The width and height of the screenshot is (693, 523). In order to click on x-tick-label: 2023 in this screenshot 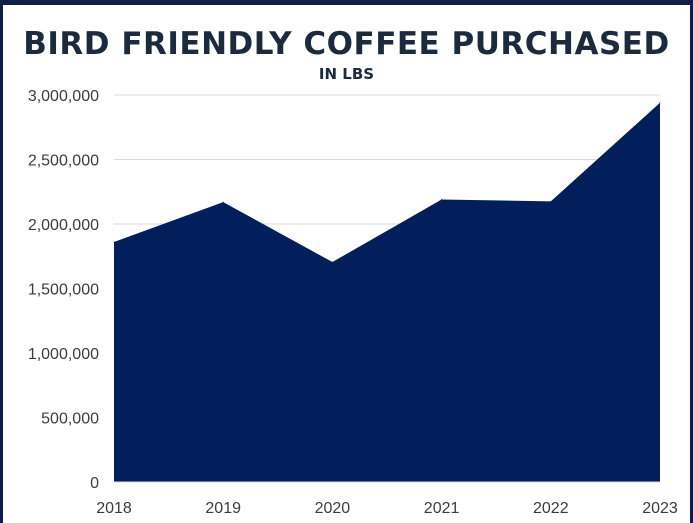, I will do `click(660, 508)`.